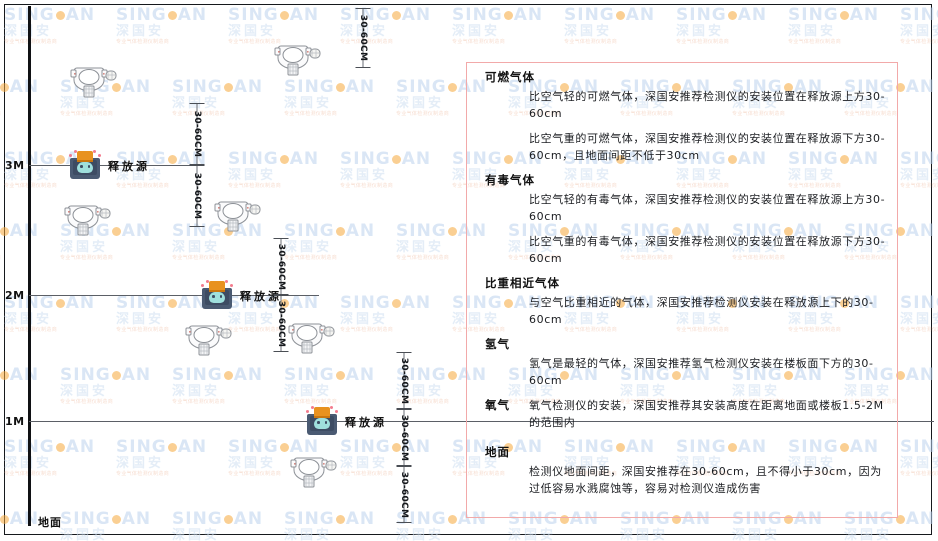 This screenshot has height=541, width=938. I want to click on panel-section-heading: 氢气, so click(497, 344).